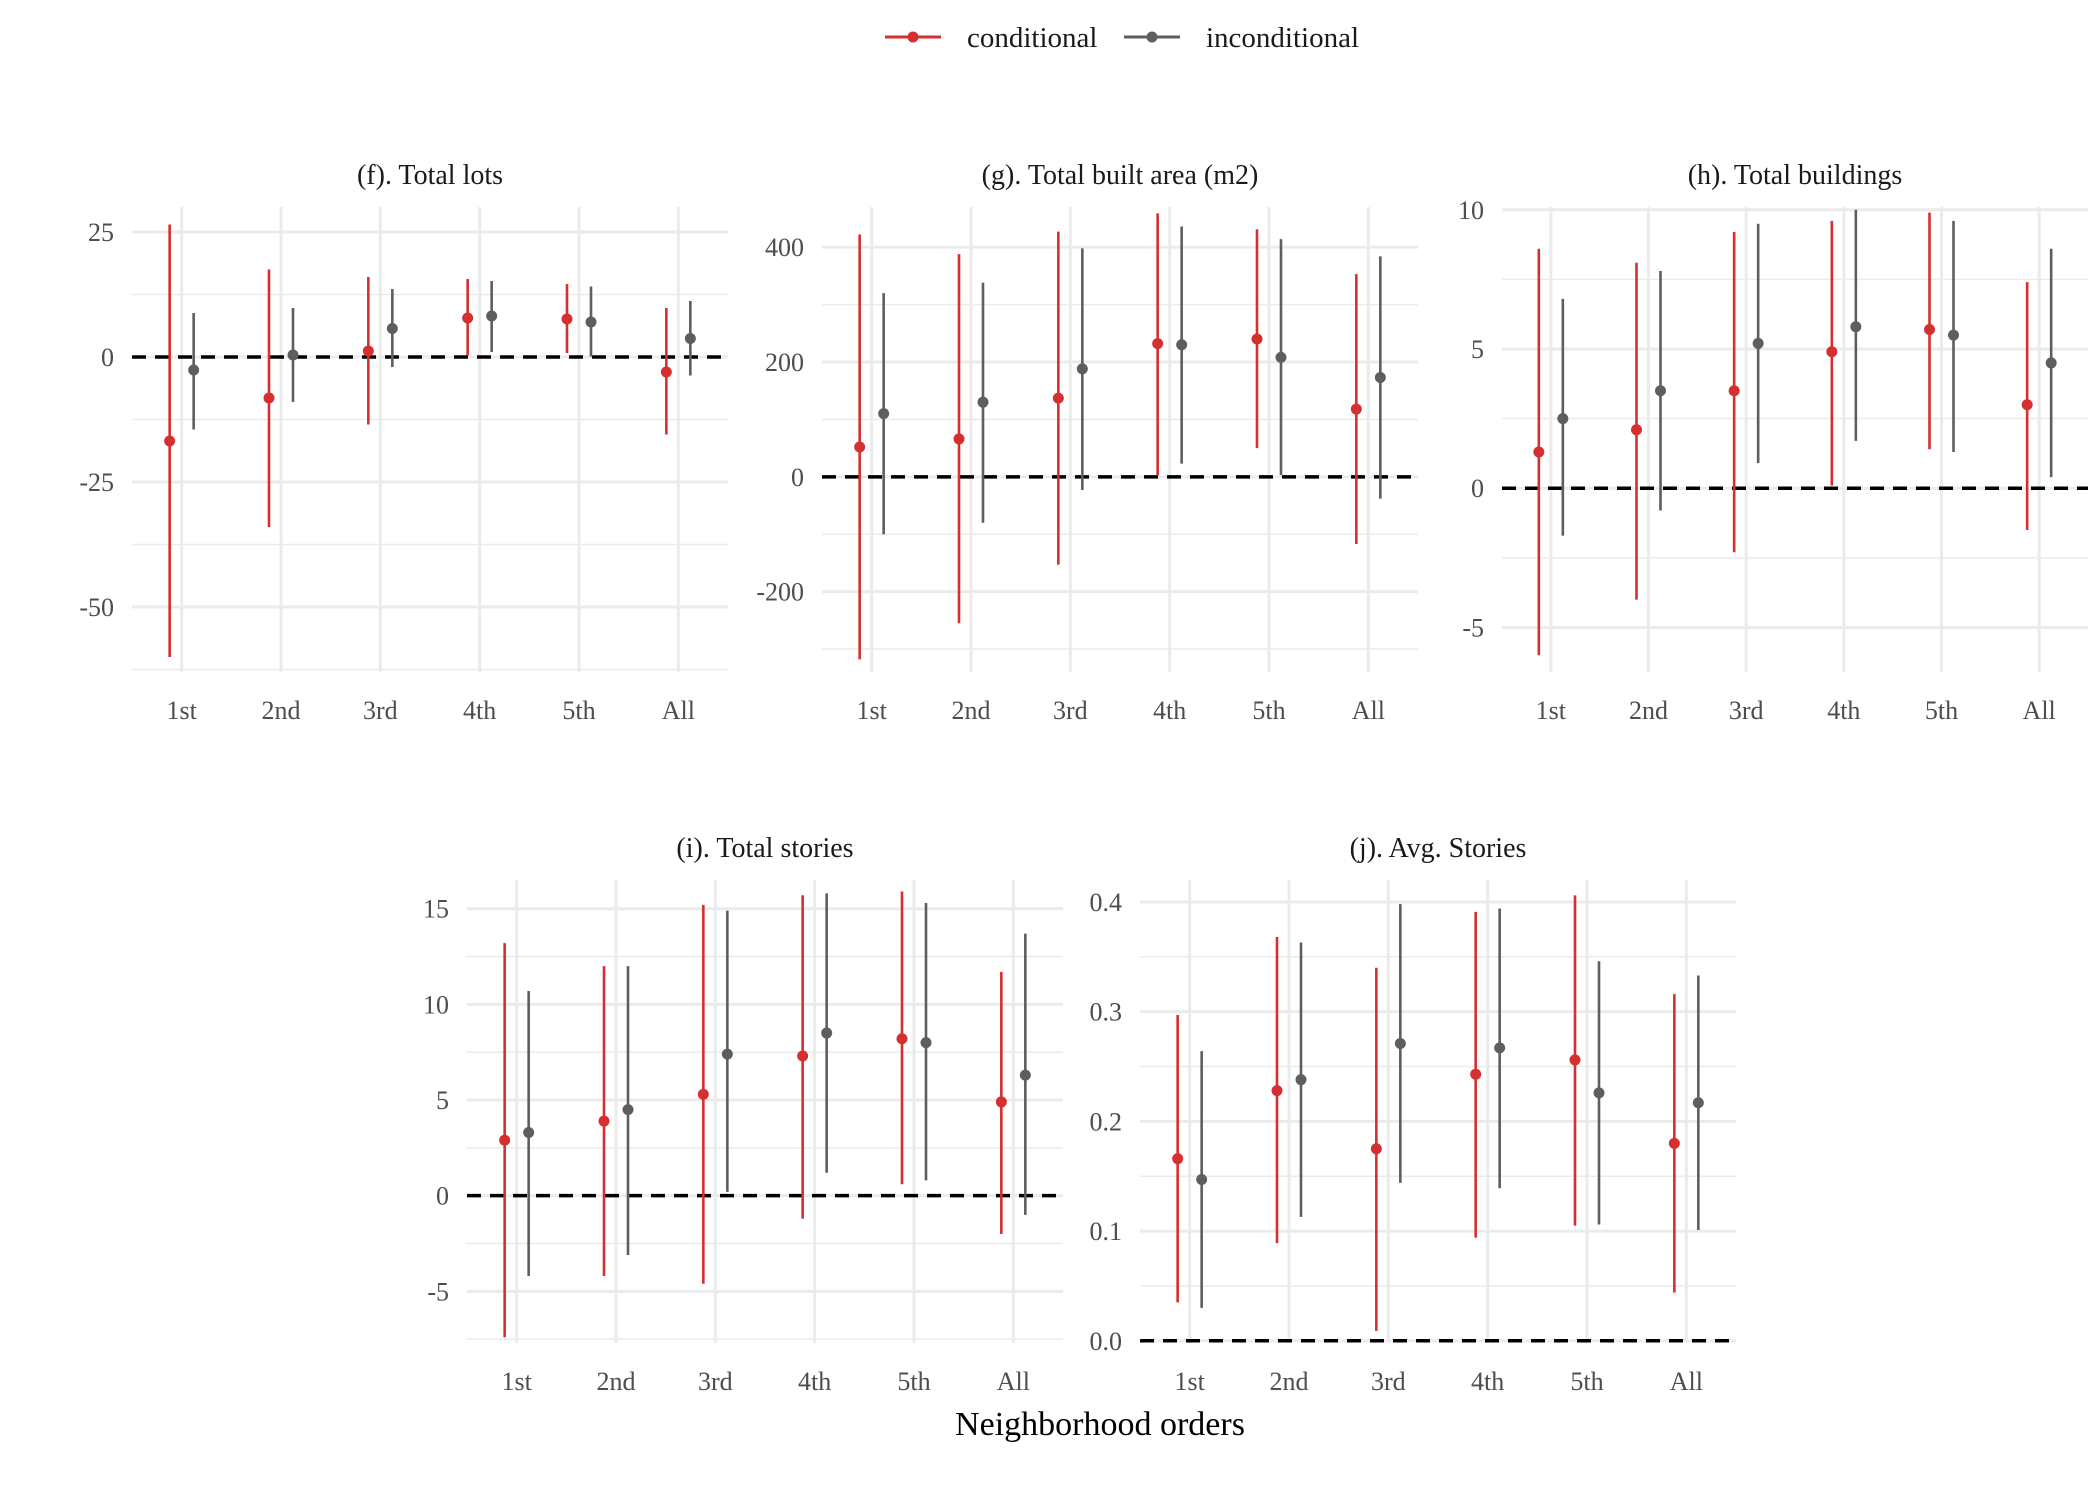  What do you see at coordinates (784, 247) in the screenshot?
I see `y-tick-label: 400` at bounding box center [784, 247].